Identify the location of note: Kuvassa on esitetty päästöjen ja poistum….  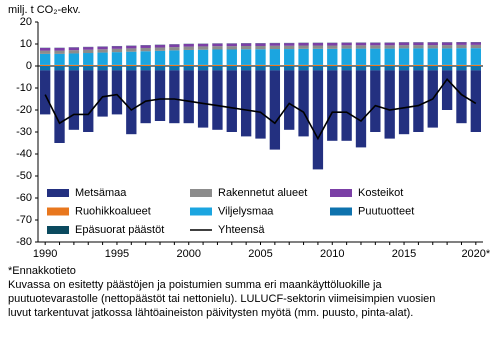
(195, 285).